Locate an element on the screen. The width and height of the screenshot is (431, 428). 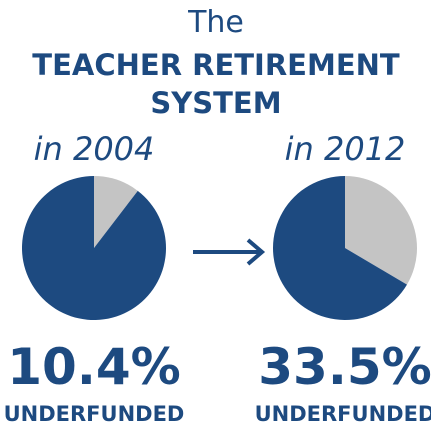
chart-title: in 2012 is located at coordinates (345, 149).